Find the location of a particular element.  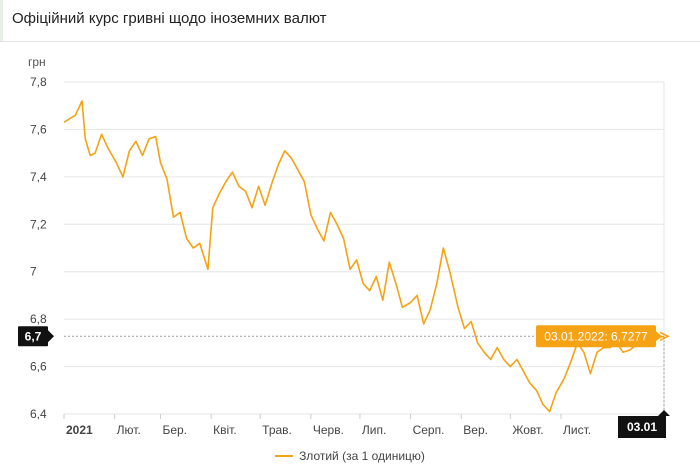

x-tick-label: Трав. is located at coordinates (277, 430).